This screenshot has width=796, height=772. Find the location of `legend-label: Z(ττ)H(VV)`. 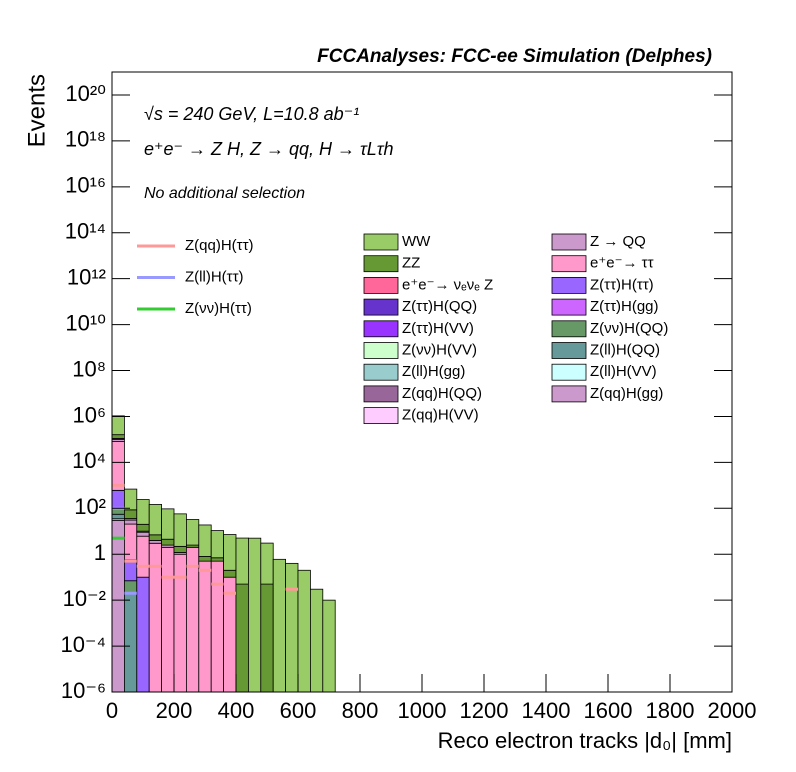

legend-label: Z(ττ)H(VV) is located at coordinates (438, 328).